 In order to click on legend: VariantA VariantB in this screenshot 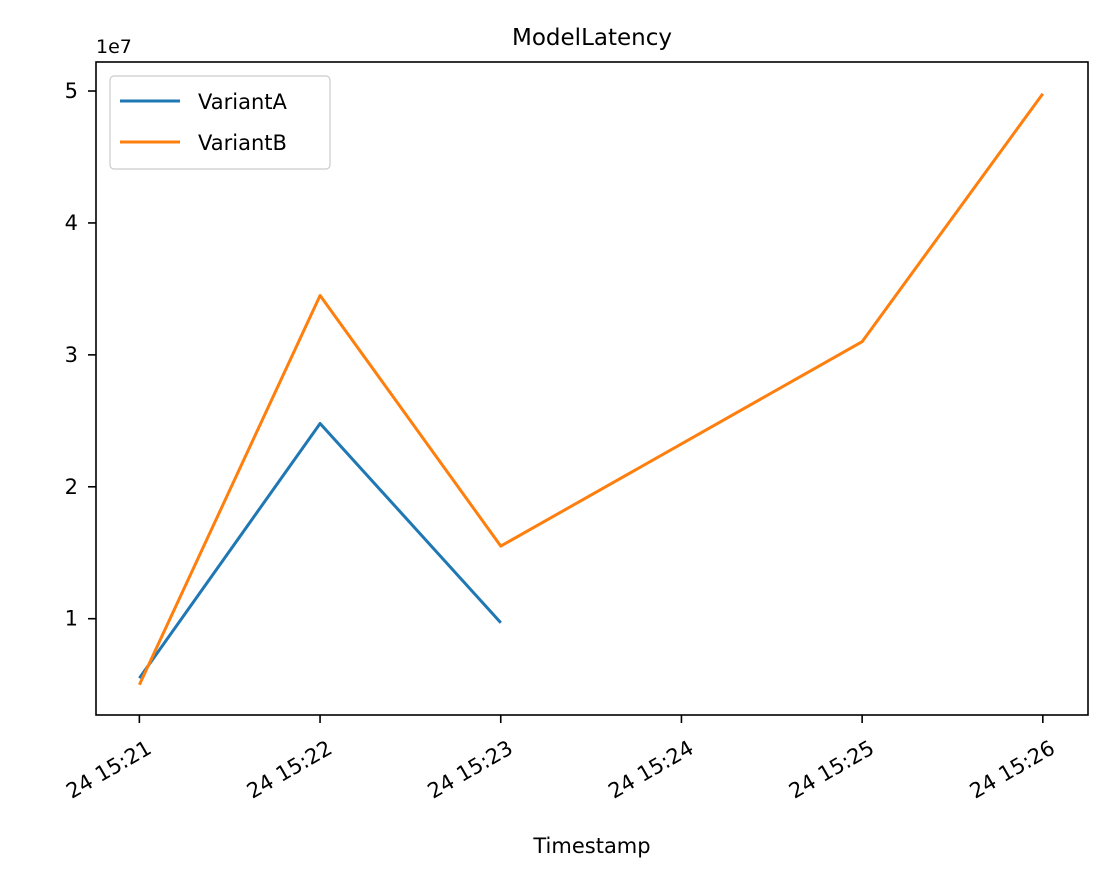, I will do `click(220, 122)`.